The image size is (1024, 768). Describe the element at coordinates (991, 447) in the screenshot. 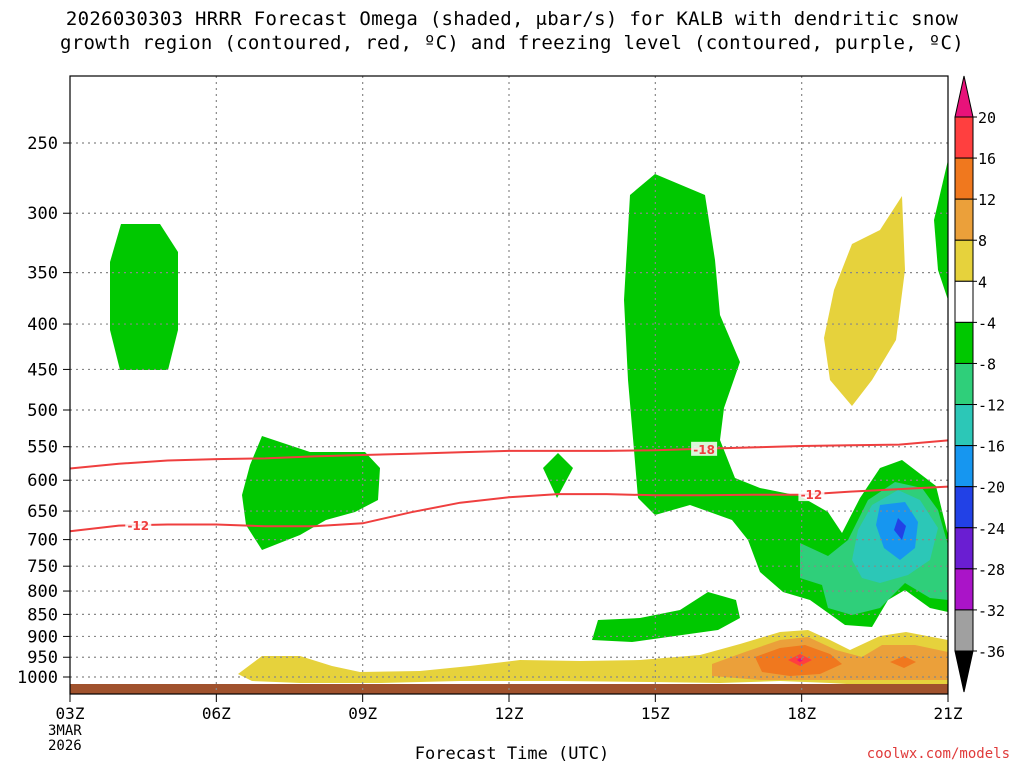

I see `colorbar-label-8: -16` at that location.